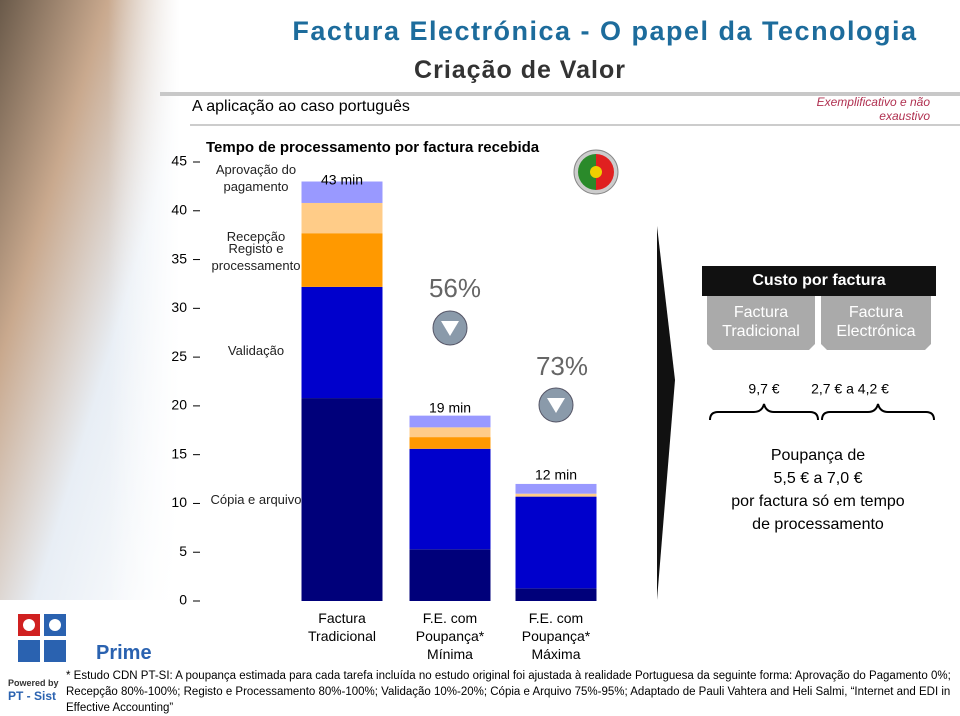  Describe the element at coordinates (179, 161) in the screenshot. I see `y-tick-label: 45` at that location.